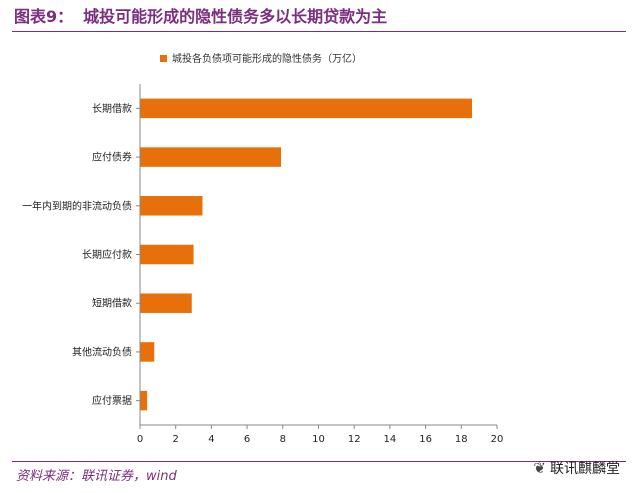 This screenshot has height=493, width=640. I want to click on category-label-3: 长期应付款, so click(107, 254).